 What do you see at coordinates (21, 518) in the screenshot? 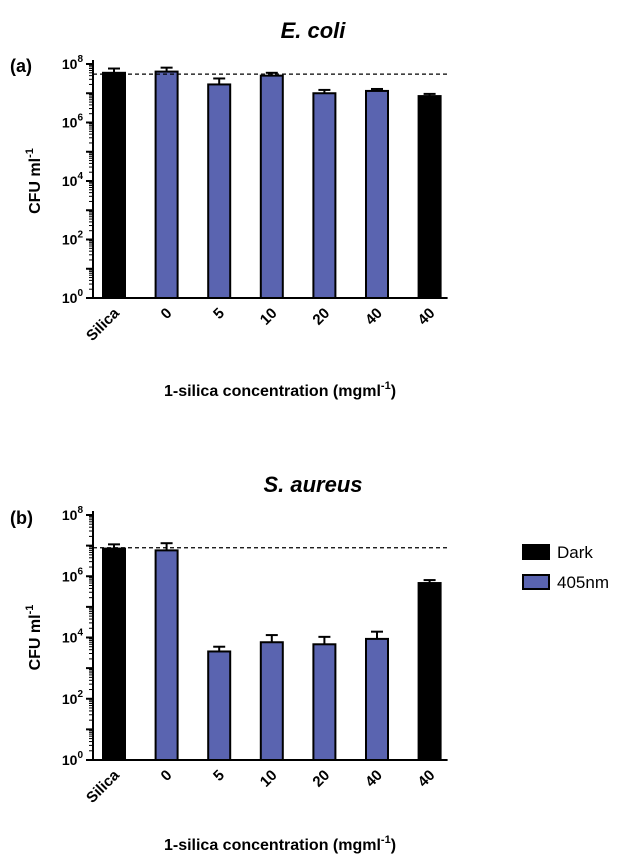
I see `panel-label: (b)` at bounding box center [21, 518].